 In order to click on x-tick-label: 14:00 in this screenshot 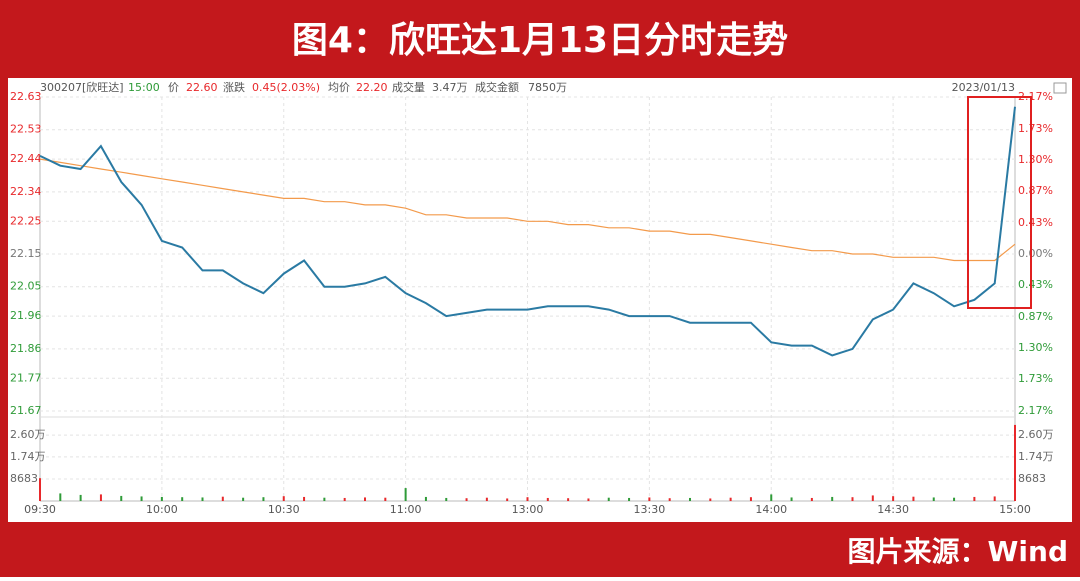, I will do `click(771, 509)`.